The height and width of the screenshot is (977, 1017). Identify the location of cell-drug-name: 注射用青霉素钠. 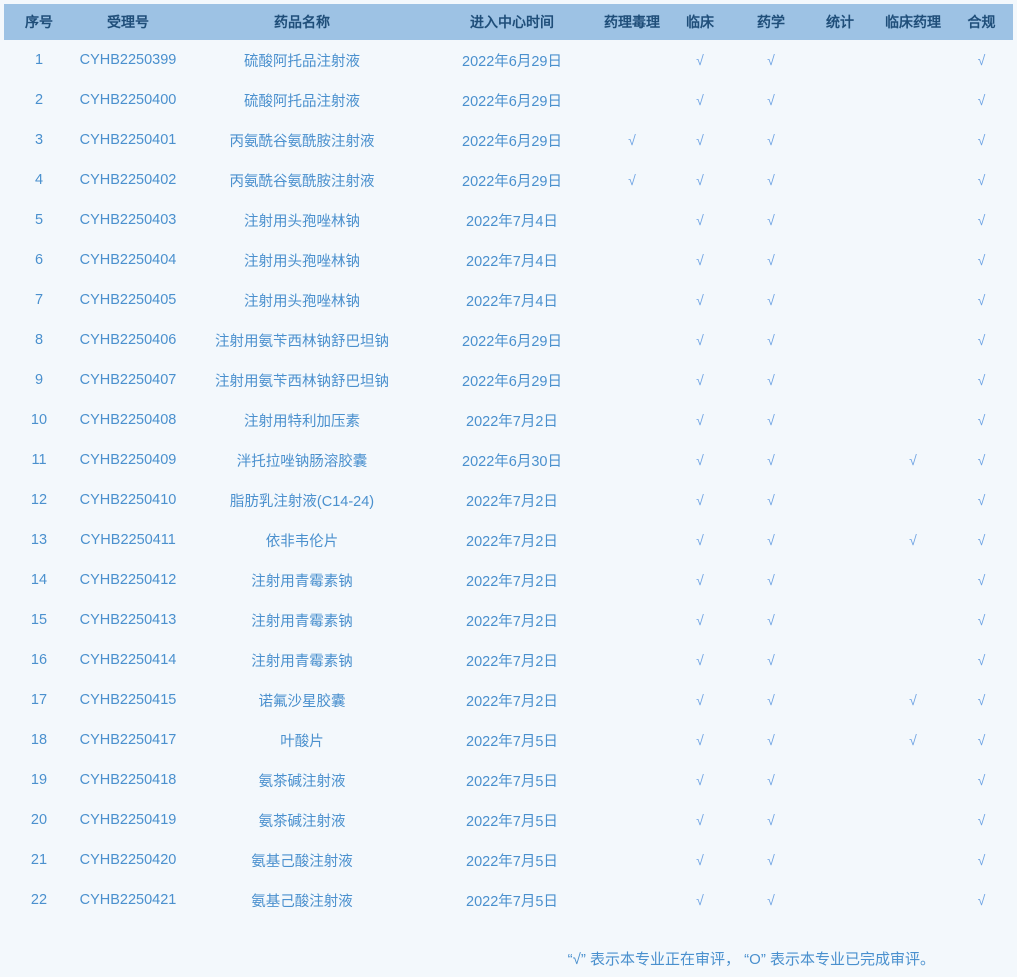
(302, 620).